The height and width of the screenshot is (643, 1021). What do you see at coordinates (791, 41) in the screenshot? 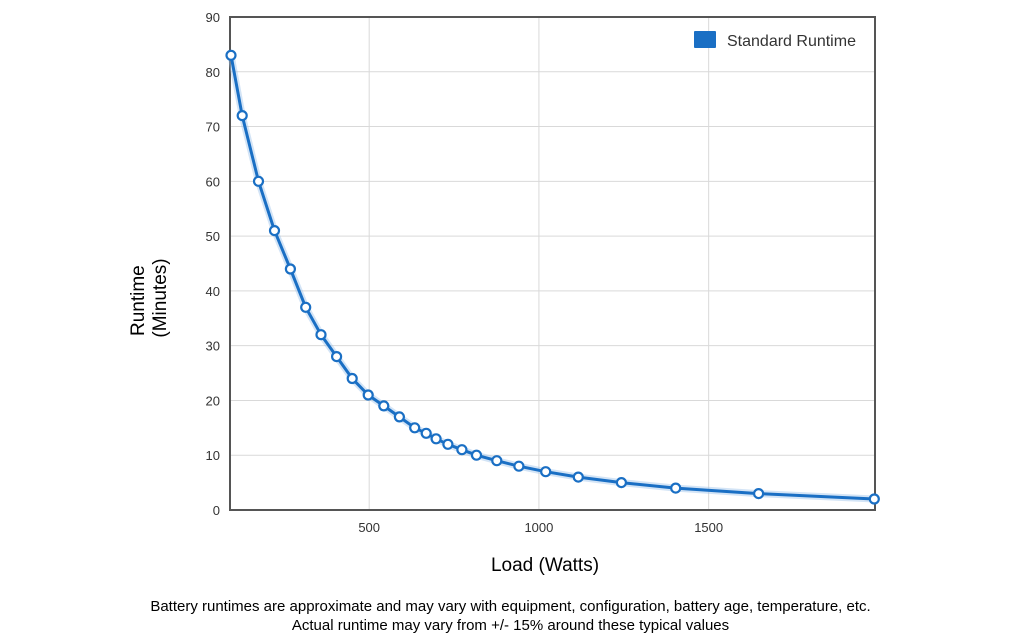
I see `legend-label: Standard Runtime` at bounding box center [791, 41].